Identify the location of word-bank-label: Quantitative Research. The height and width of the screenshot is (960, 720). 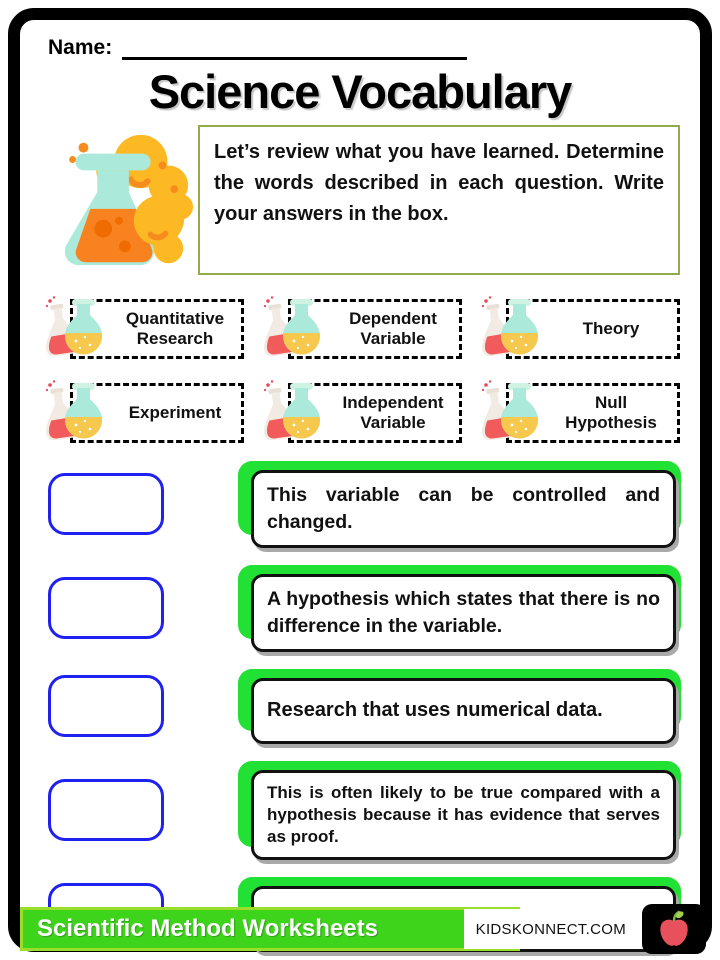
(157, 329).